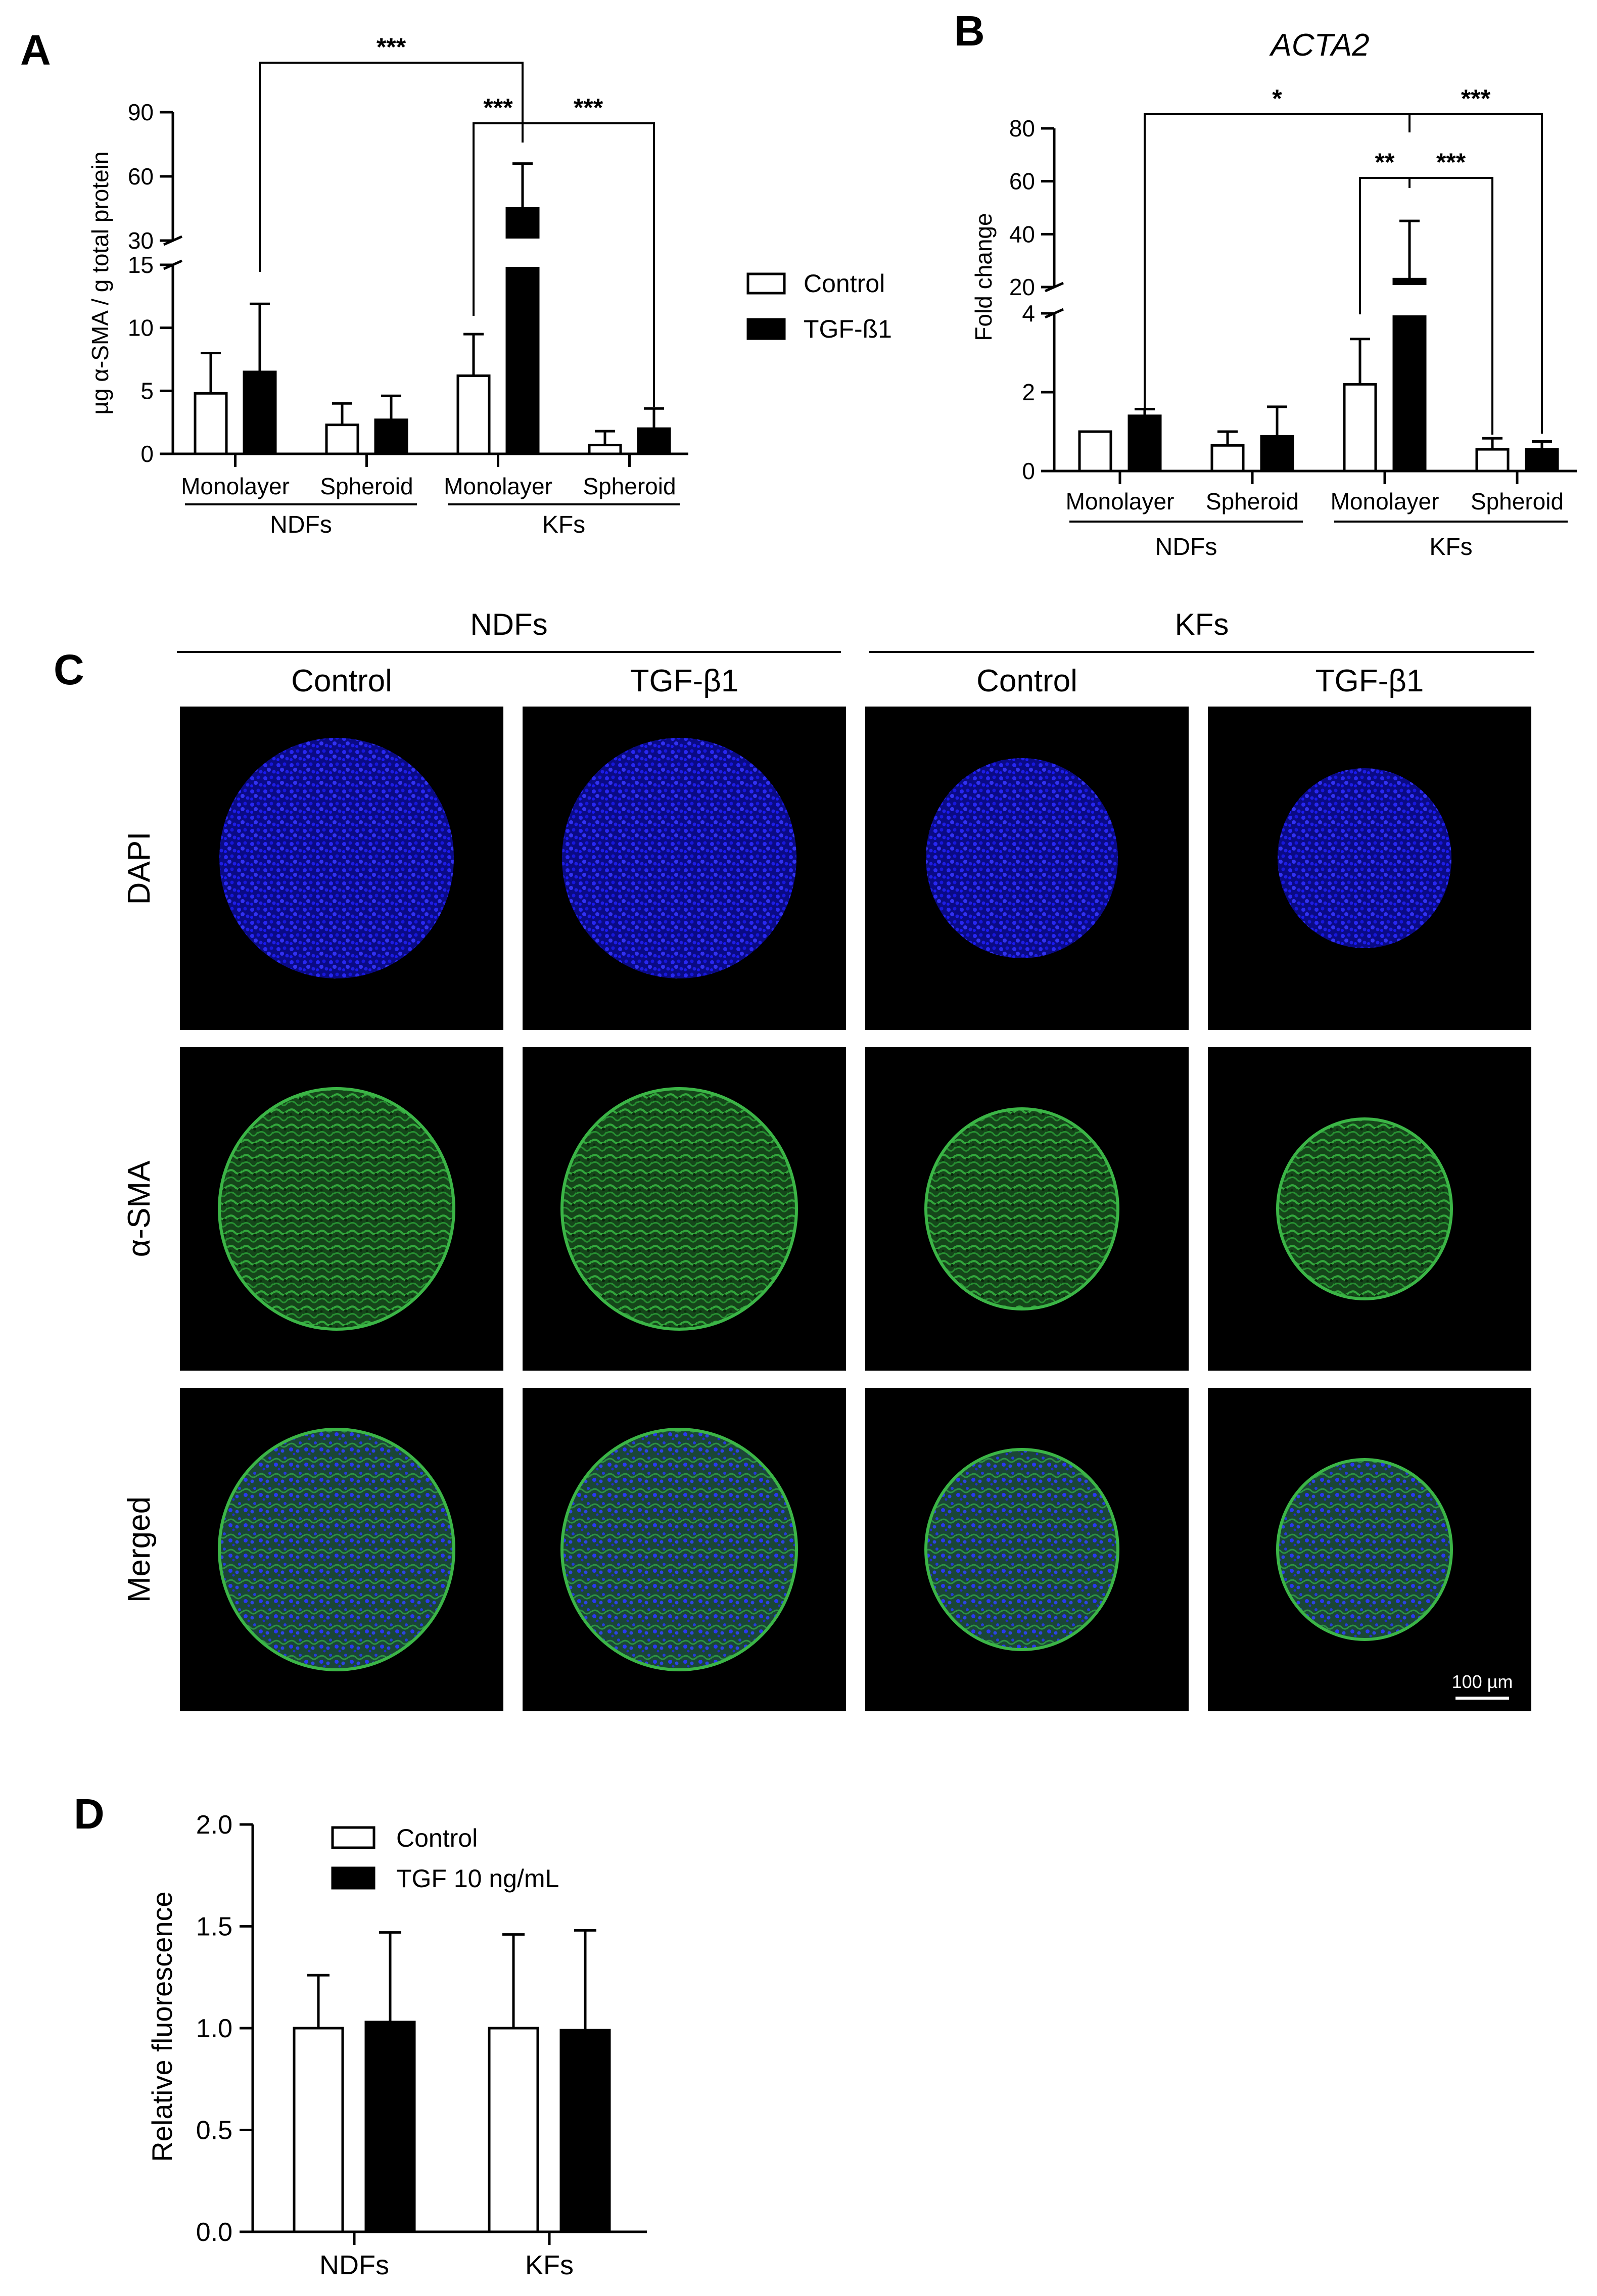 The width and height of the screenshot is (1597, 2296). Describe the element at coordinates (141, 328) in the screenshot. I see `y-tick-label: 10` at that location.